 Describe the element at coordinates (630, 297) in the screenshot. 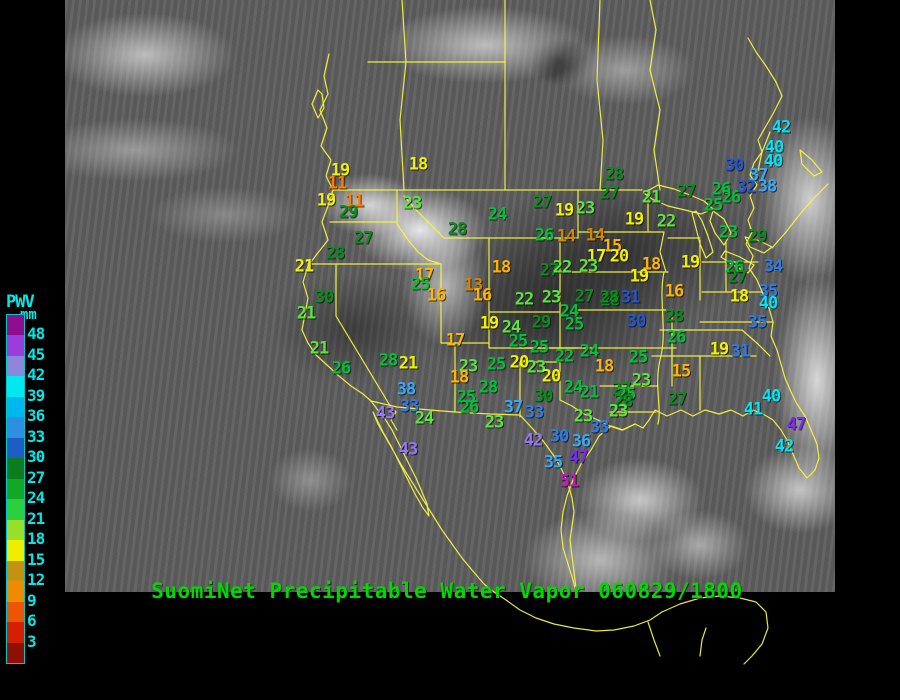

I see `station-pwv-value: 31` at that location.